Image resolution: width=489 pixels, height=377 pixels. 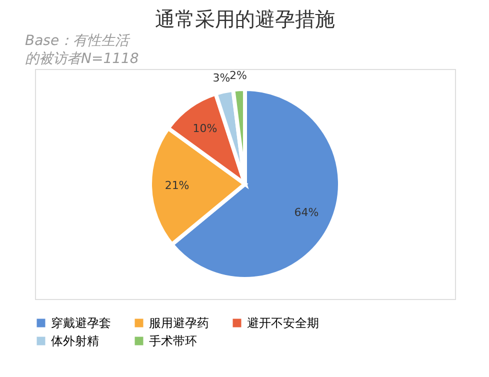 I want to click on chart-title: 通常采用的避孕措施, so click(x=245, y=19).